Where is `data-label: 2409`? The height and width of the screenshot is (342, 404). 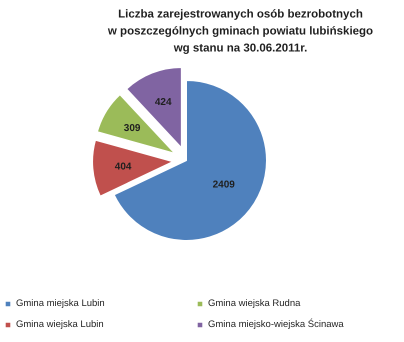
data-label: 2409 is located at coordinates (224, 185).